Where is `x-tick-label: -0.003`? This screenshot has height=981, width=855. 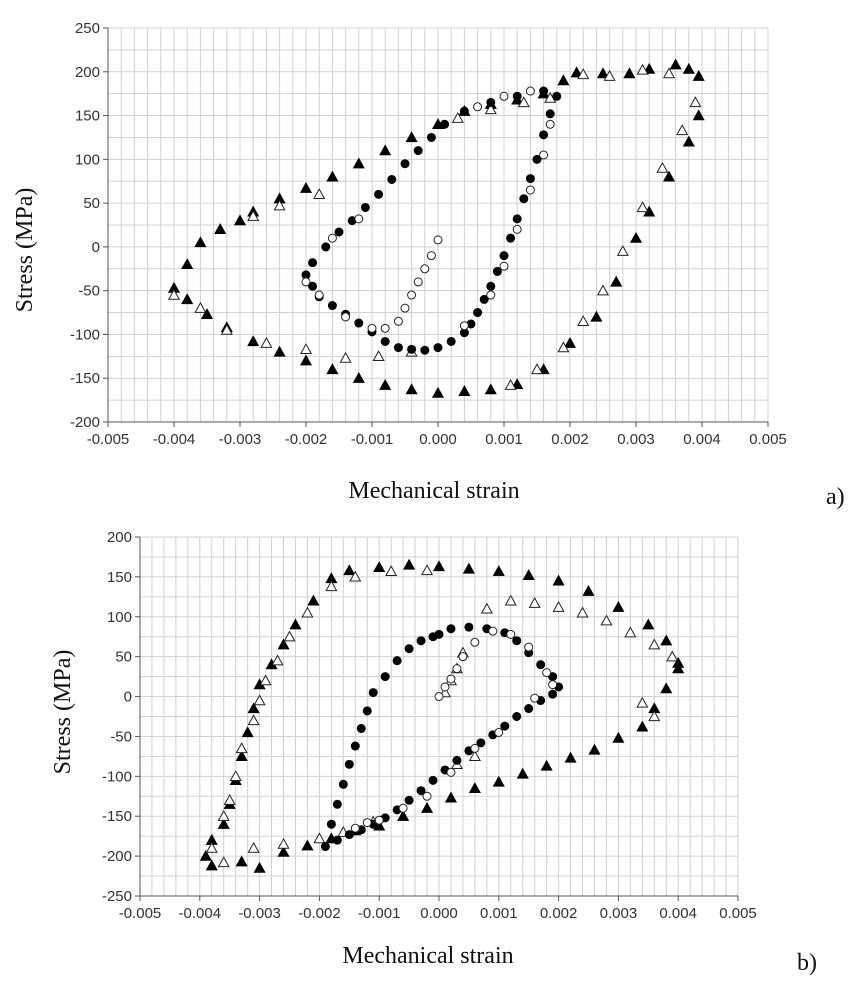
x-tick-label: -0.003 is located at coordinates (259, 913).